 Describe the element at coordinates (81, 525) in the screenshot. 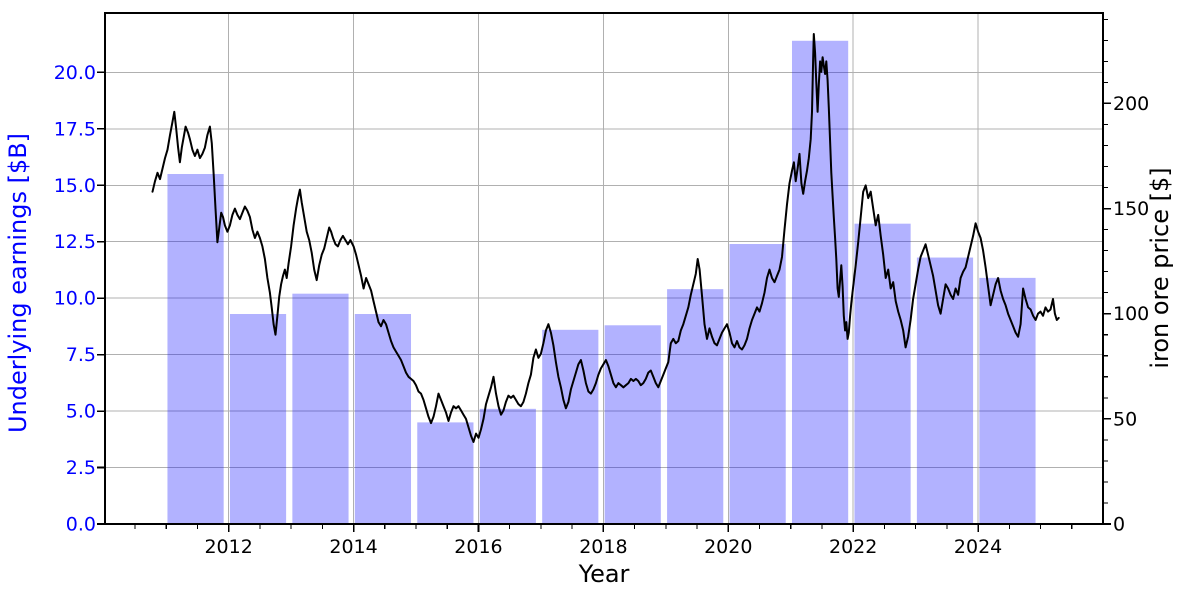

I see `left-y-tick-label: 0.0` at that location.